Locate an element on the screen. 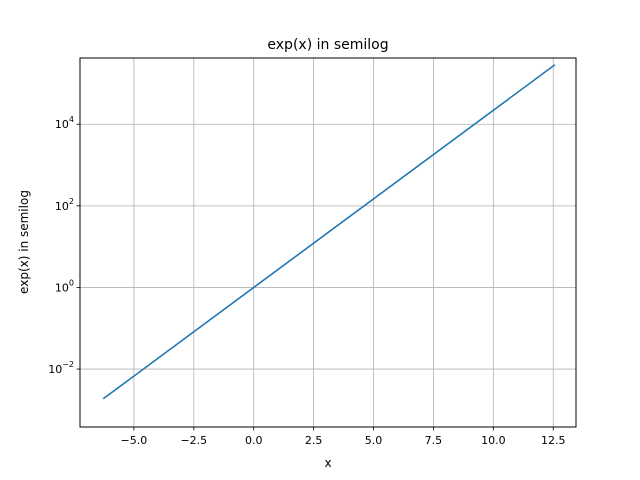  y-tick-label: 10⁰ is located at coordinates (64, 286).